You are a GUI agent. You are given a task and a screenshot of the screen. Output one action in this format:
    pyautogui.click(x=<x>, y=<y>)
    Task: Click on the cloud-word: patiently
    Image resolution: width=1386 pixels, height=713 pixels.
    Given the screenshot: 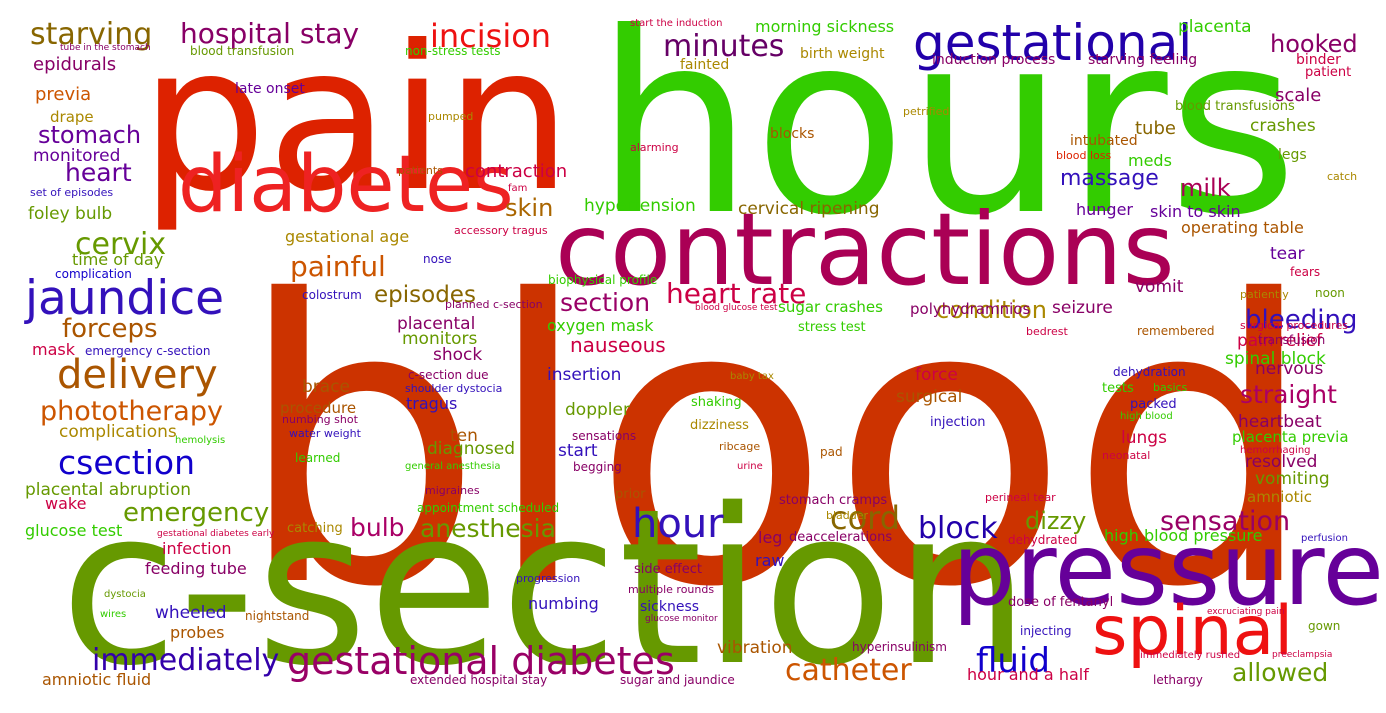 What is the action you would take?
    pyautogui.click(x=1264, y=294)
    